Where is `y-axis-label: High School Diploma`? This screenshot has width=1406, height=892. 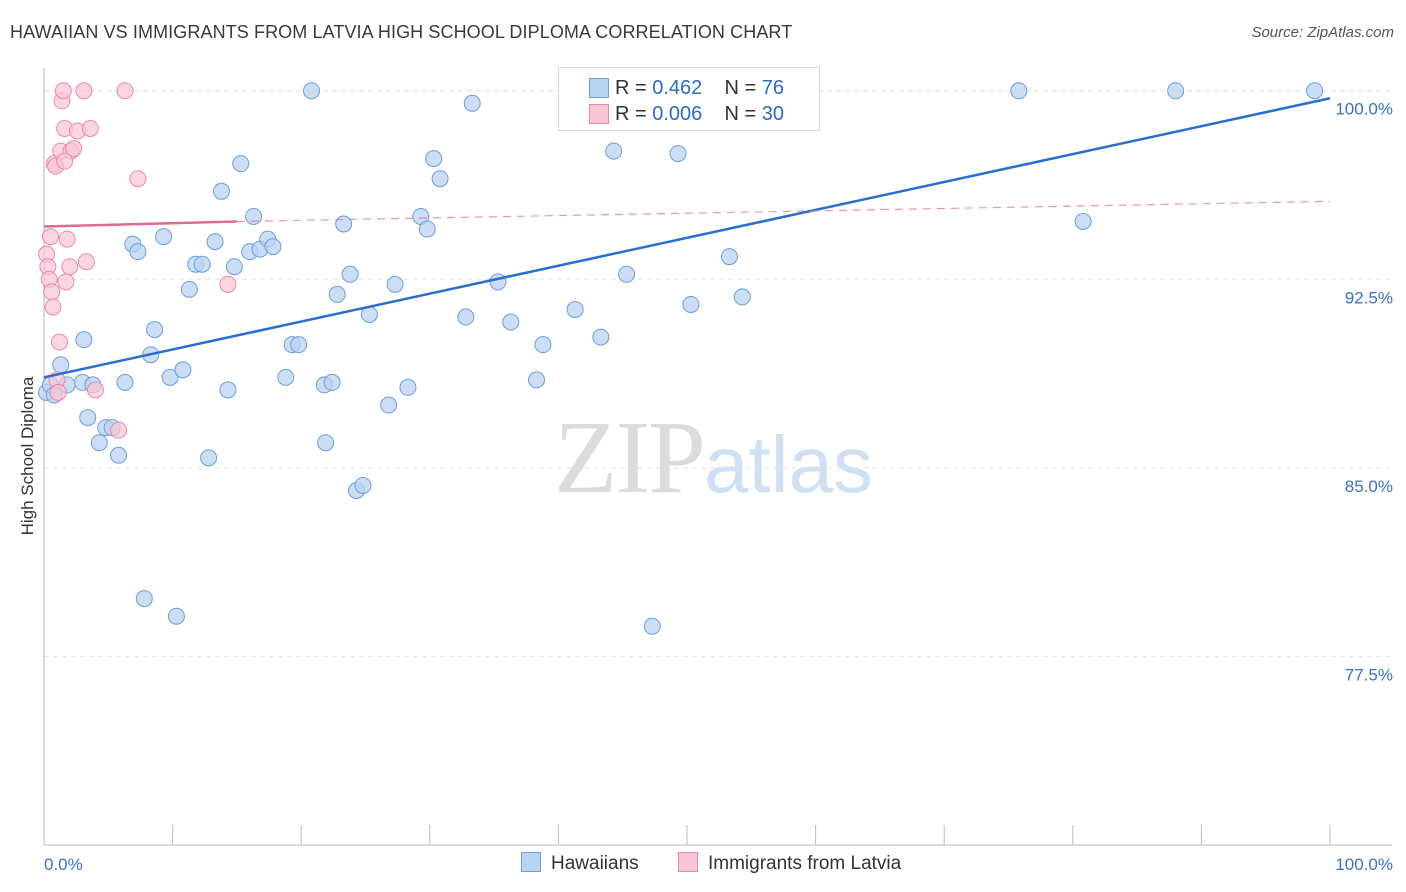 y-axis-label: High School Diploma is located at coordinates (27, 456).